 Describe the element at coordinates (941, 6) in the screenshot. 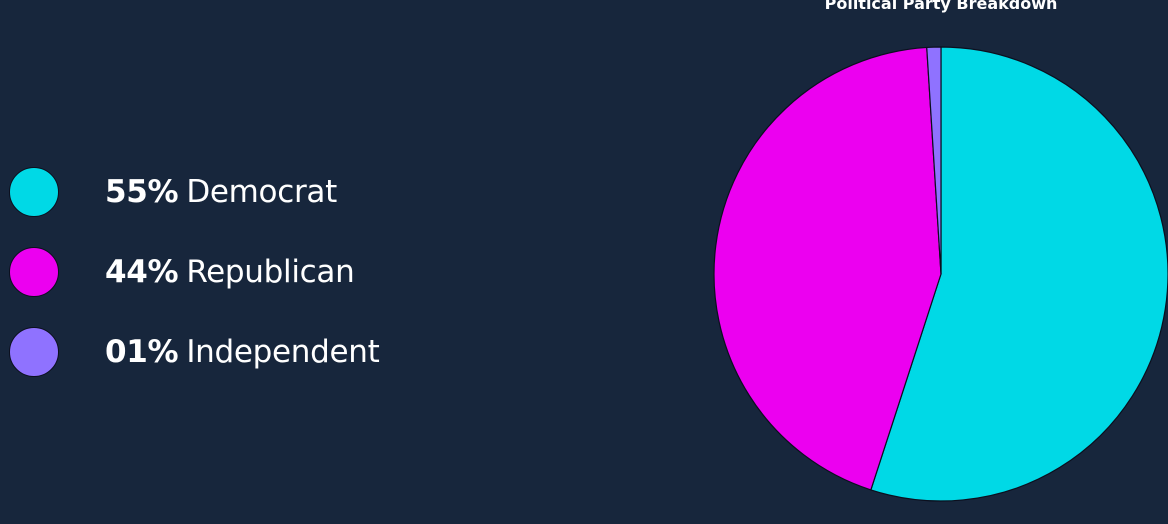

I see `chart-title: Political Party Breakdown` at that location.